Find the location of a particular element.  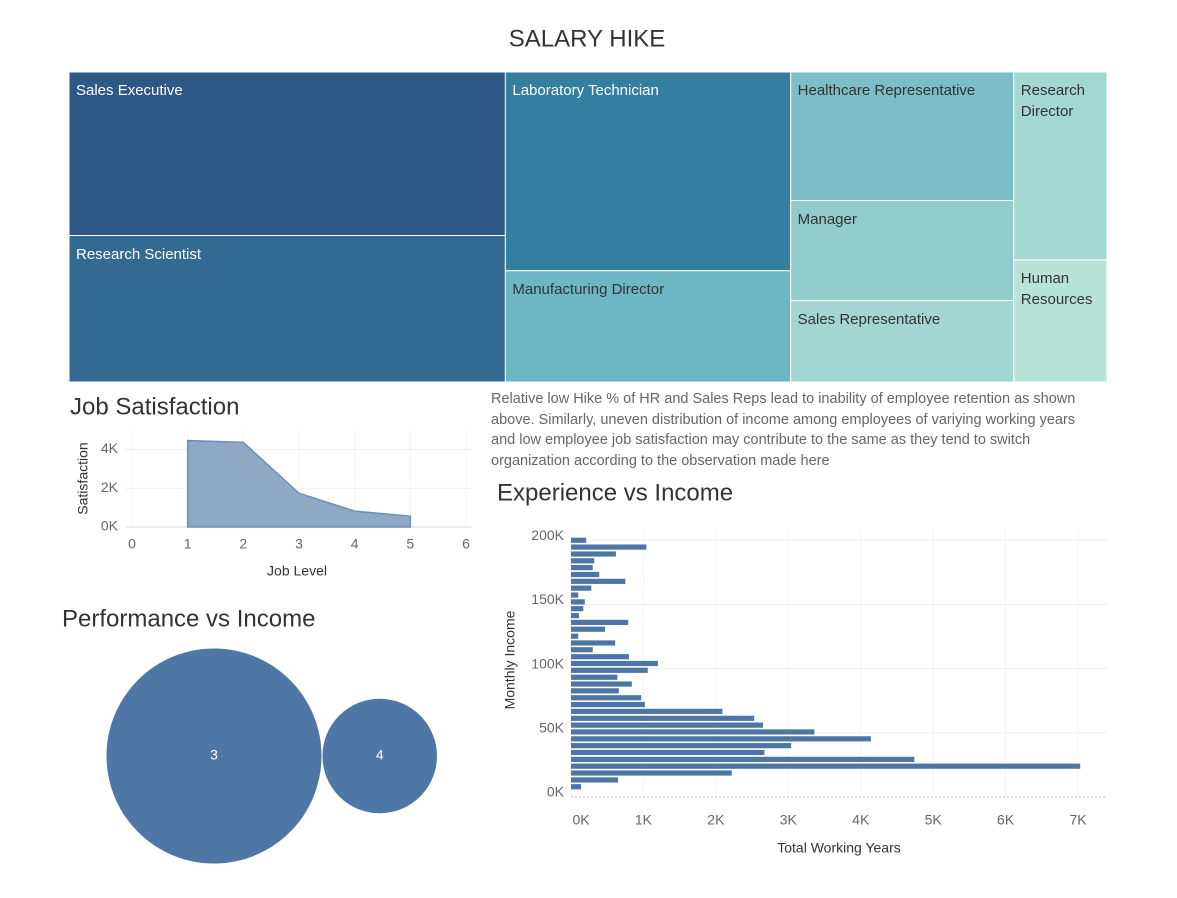

y-tick-label: 150K is located at coordinates (547, 599).